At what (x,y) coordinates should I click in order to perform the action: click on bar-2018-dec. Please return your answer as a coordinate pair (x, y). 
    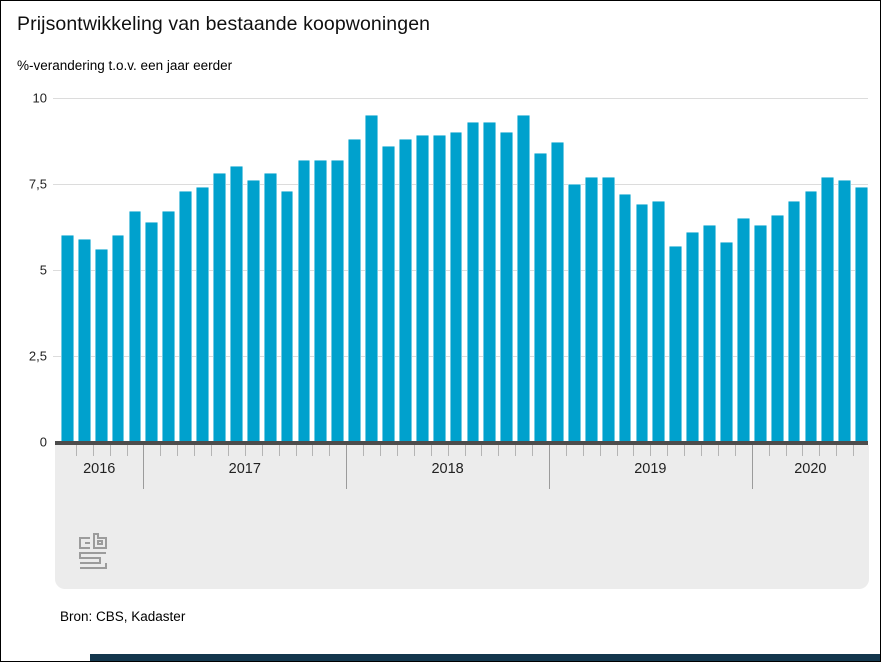
    Looking at the image, I should click on (540, 297).